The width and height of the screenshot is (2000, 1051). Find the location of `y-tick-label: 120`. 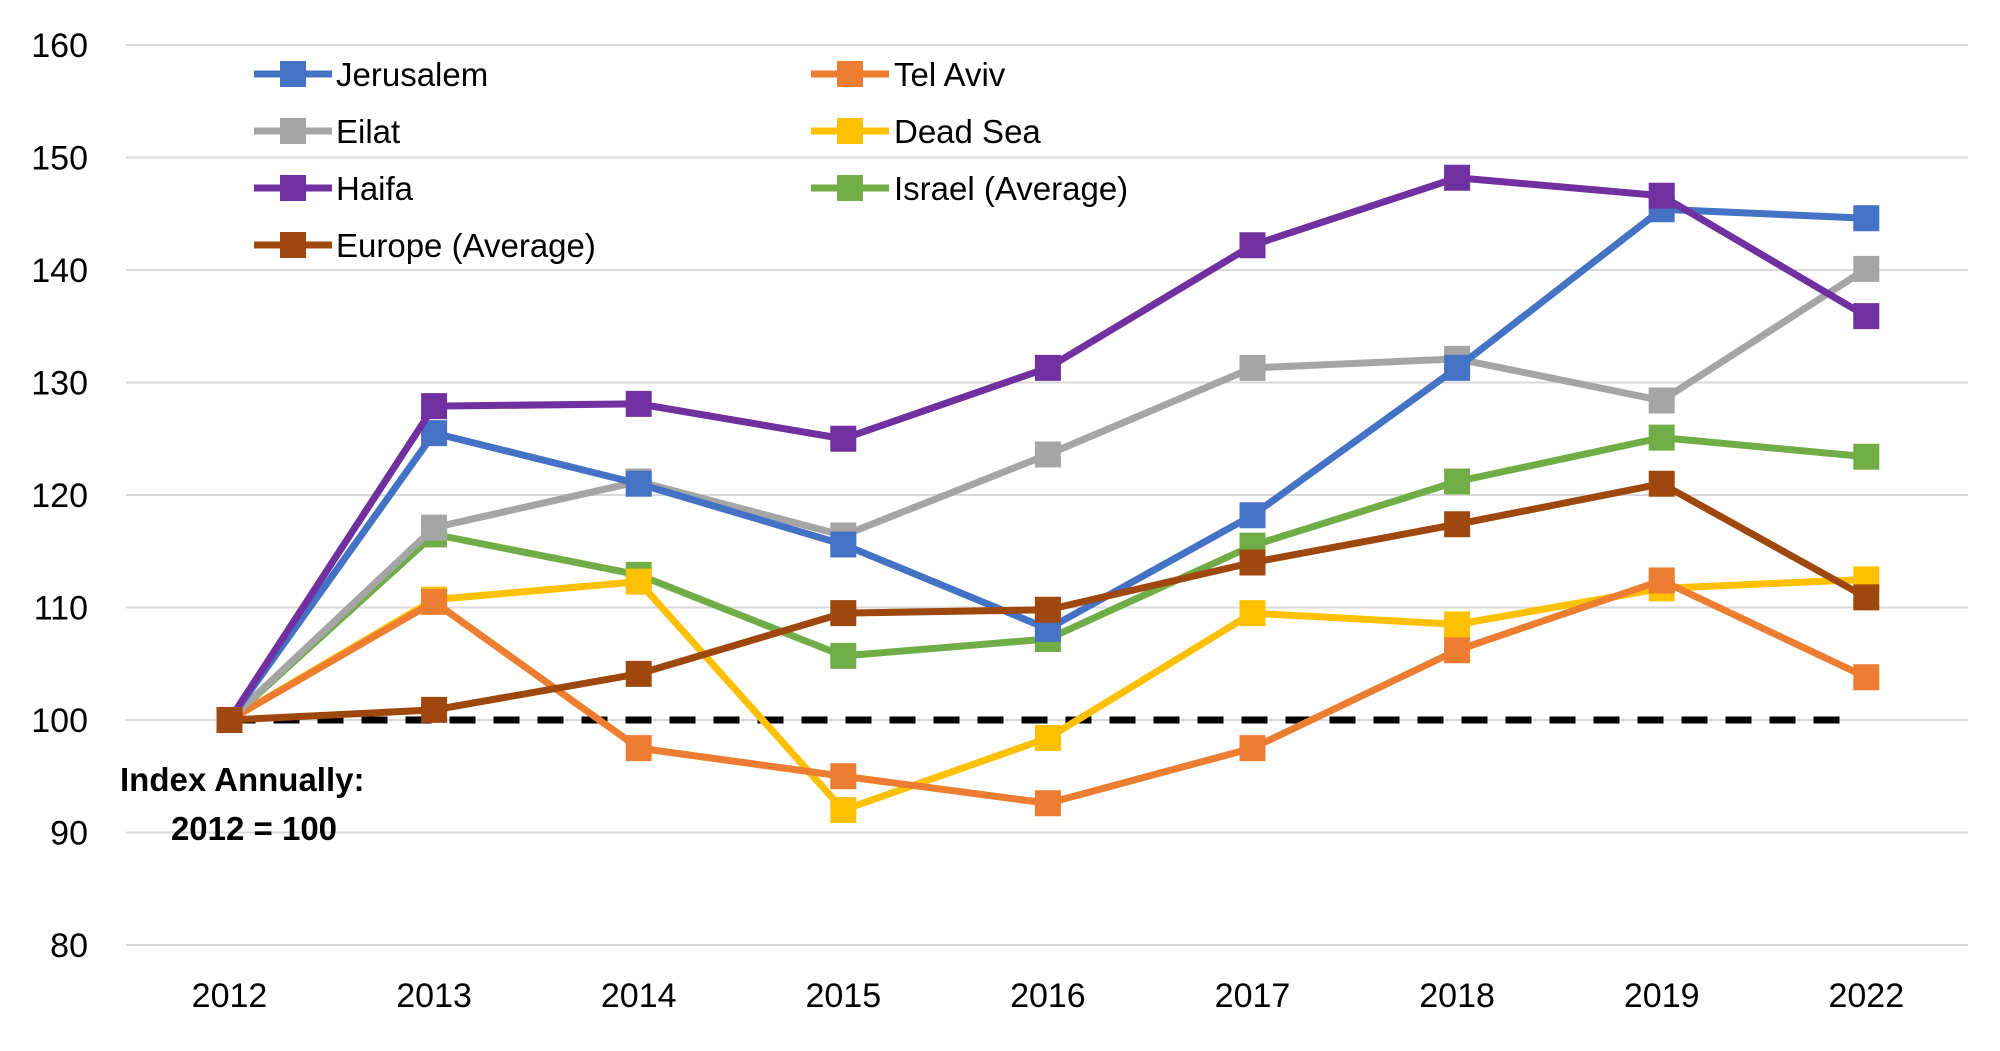

y-tick-label: 120 is located at coordinates (59, 496).